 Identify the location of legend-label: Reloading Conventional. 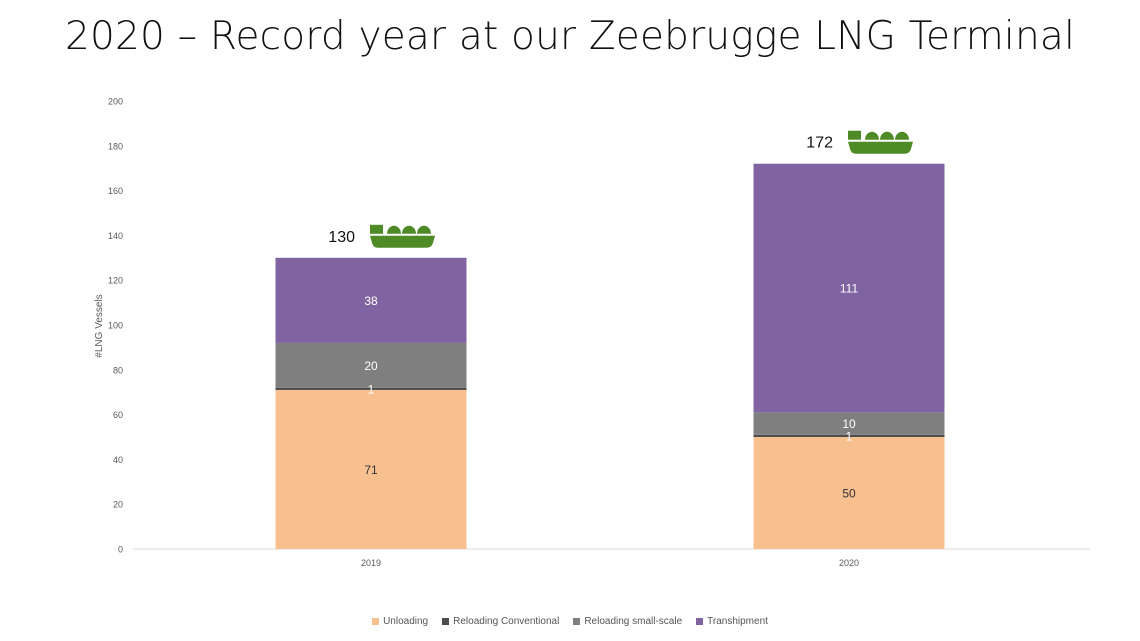
(506, 621).